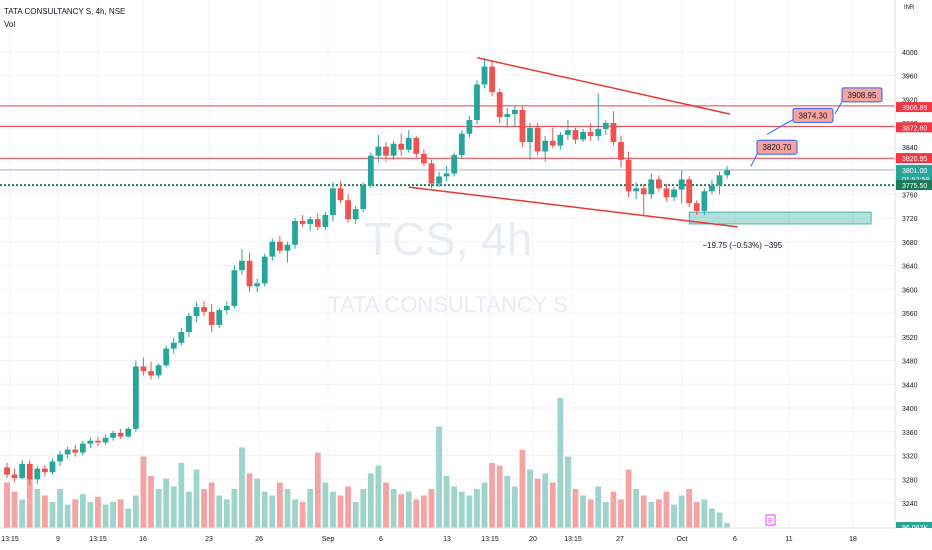  I want to click on time-tick: 6, so click(735, 539).